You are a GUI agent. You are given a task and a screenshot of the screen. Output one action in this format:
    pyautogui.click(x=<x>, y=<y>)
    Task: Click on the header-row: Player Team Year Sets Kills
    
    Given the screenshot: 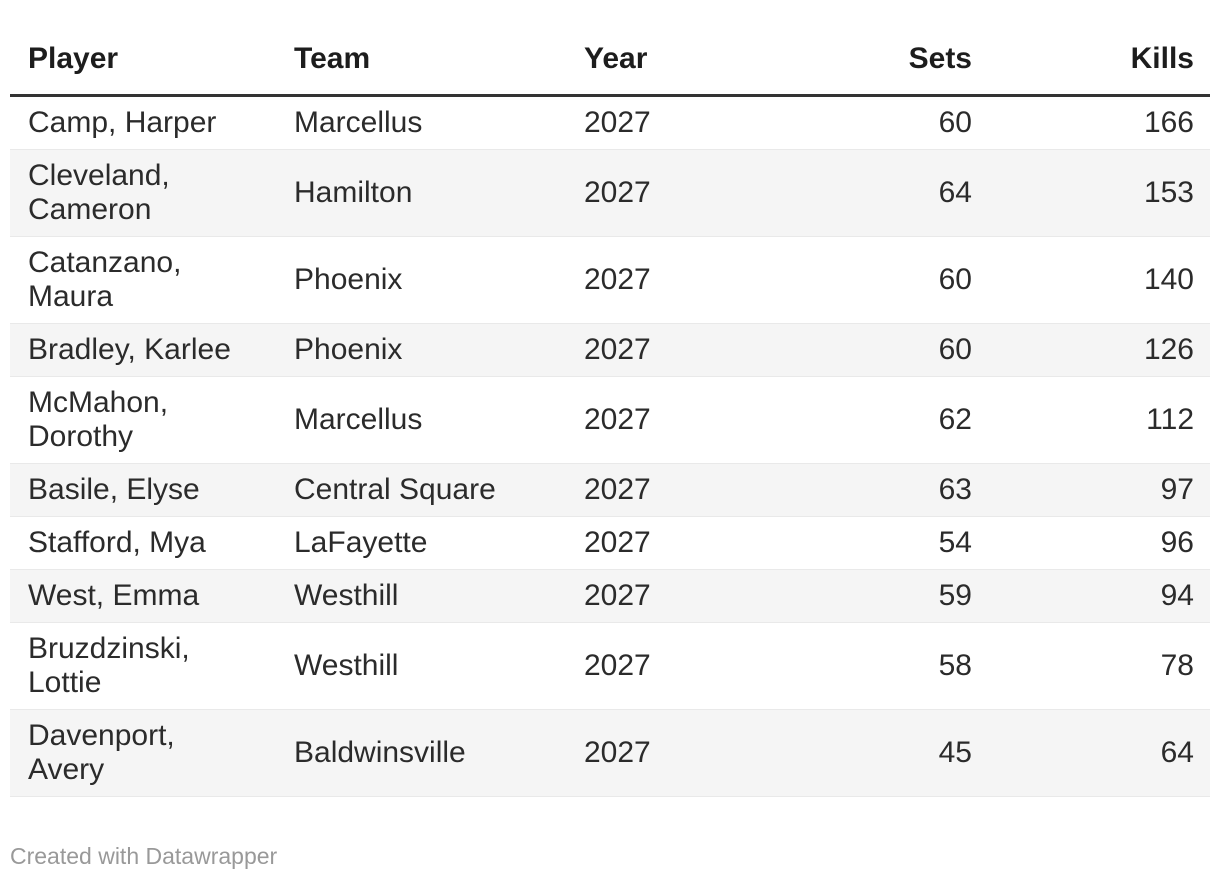 What is the action you would take?
    pyautogui.click(x=610, y=65)
    